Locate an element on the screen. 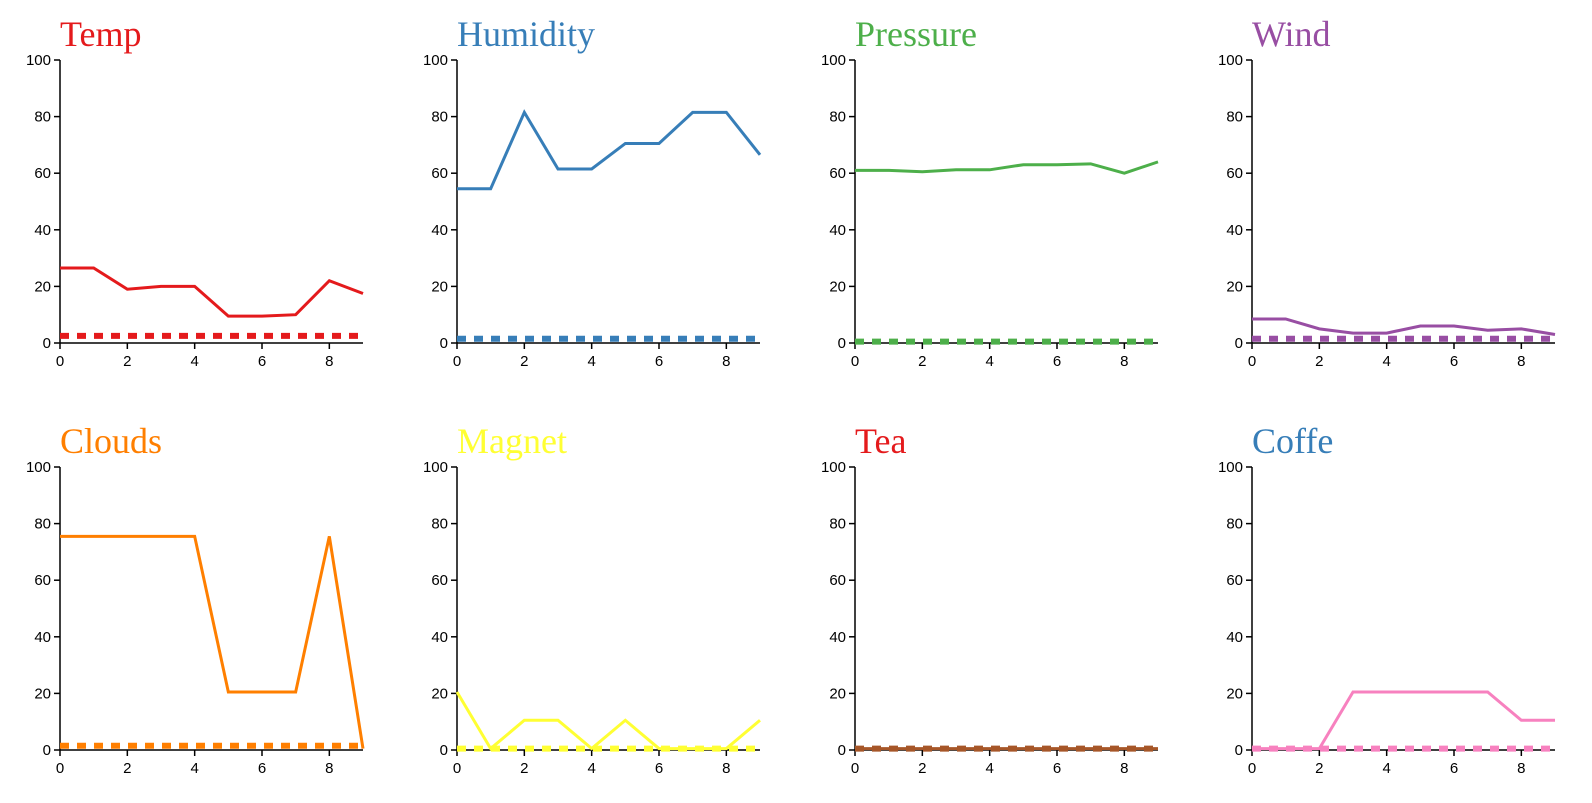 The width and height of the screenshot is (1592, 803). chart-title: Coffe is located at coordinates (1292, 441).